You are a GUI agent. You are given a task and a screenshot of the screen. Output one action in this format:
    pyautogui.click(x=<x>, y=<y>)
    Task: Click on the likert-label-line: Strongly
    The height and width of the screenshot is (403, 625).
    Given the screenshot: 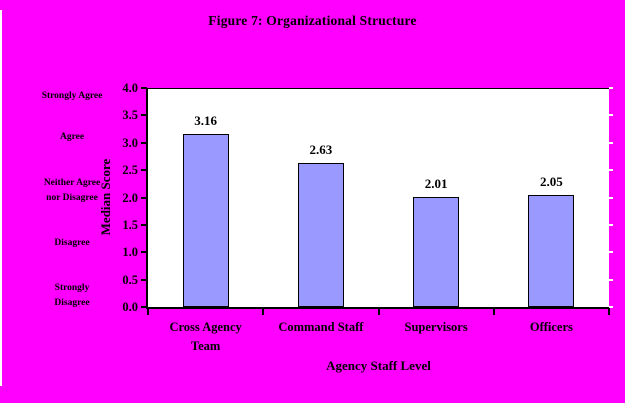 What is the action you would take?
    pyautogui.click(x=72, y=288)
    